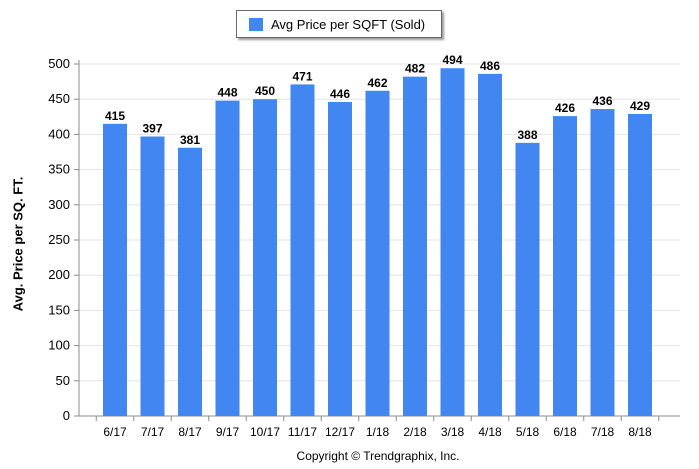 This screenshot has height=469, width=699. What do you see at coordinates (528, 432) in the screenshot?
I see `x-tick-label: 5/18` at bounding box center [528, 432].